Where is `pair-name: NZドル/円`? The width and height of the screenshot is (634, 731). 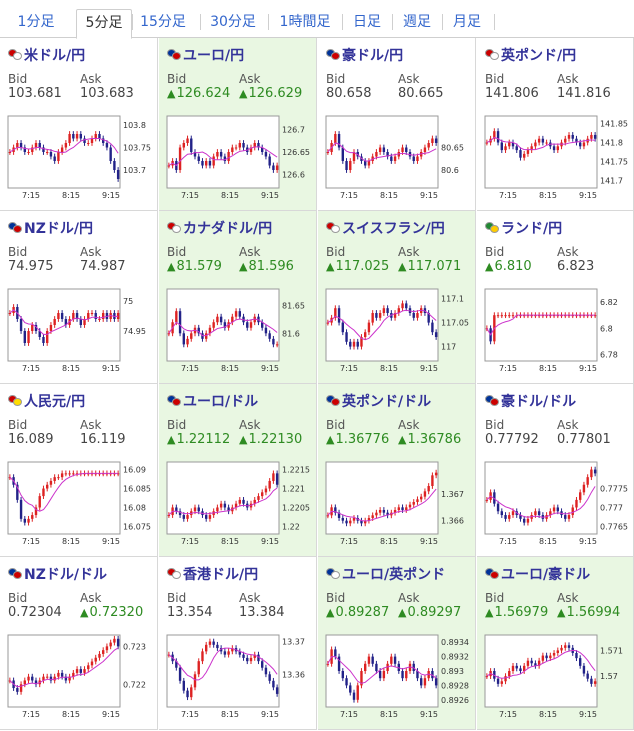 pair-name: NZドル/円 is located at coordinates (58, 229).